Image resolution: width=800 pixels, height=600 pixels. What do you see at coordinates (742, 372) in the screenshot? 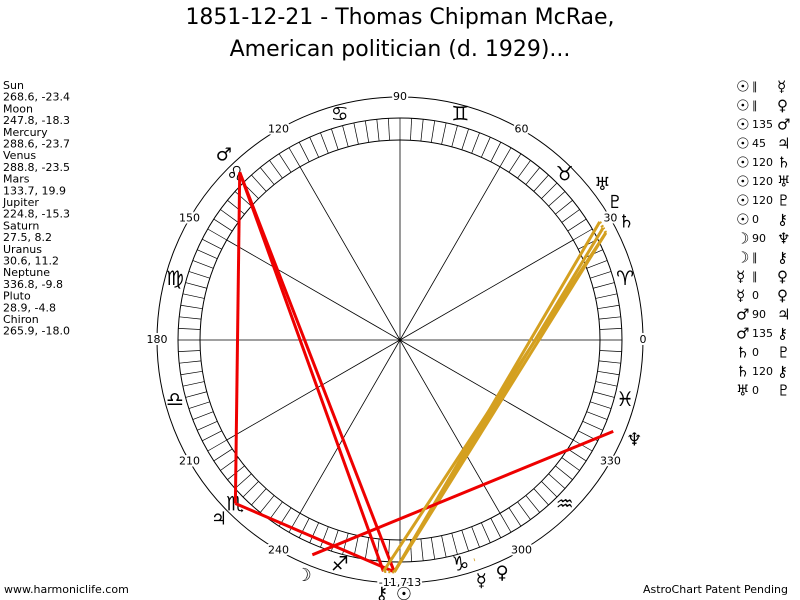
I see `aspect-p1: ♄` at bounding box center [742, 372].